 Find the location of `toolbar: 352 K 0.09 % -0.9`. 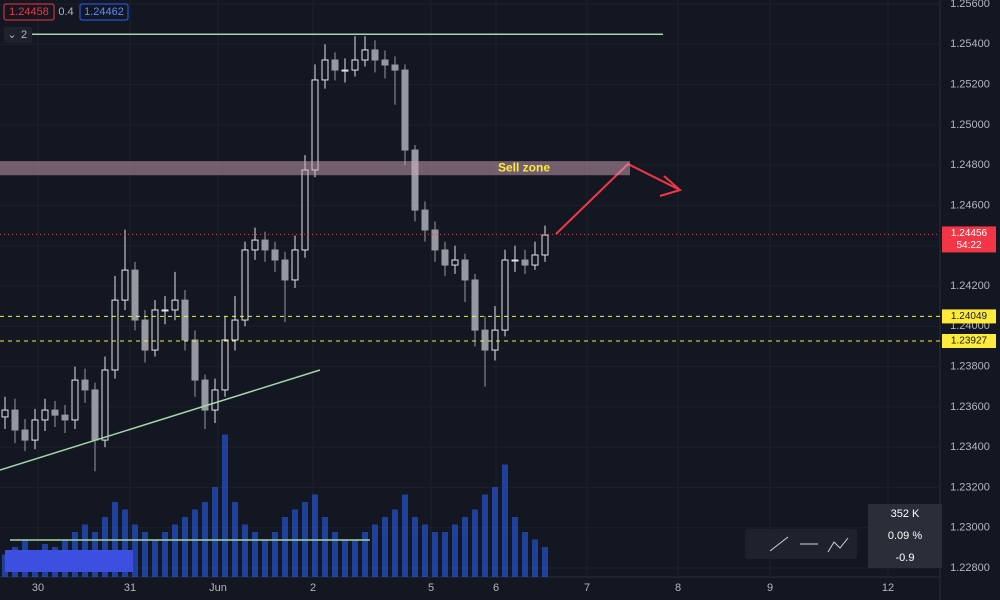

toolbar: 352 K 0.09 % -0.9 is located at coordinates (843, 536).